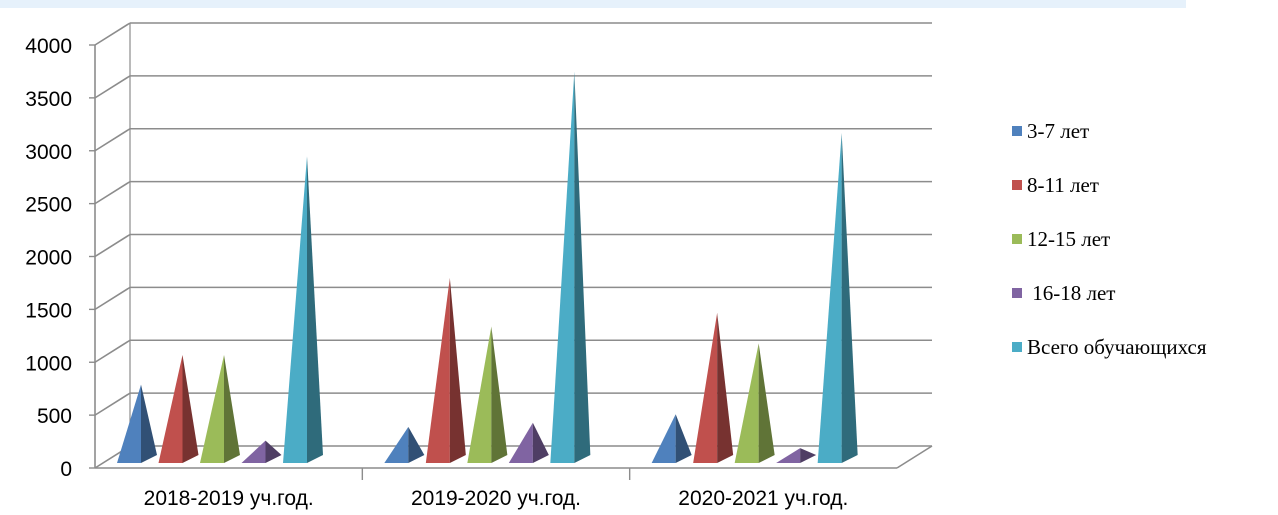  What do you see at coordinates (54, 416) in the screenshot?
I see `y-tick-label: 500` at bounding box center [54, 416].